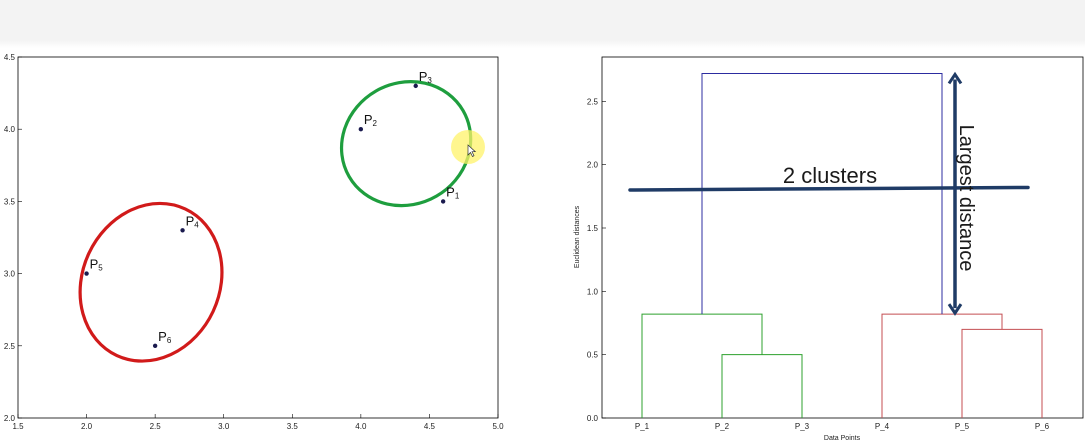  Describe the element at coordinates (193, 221) in the screenshot. I see `point-label-p4: P4` at that location.